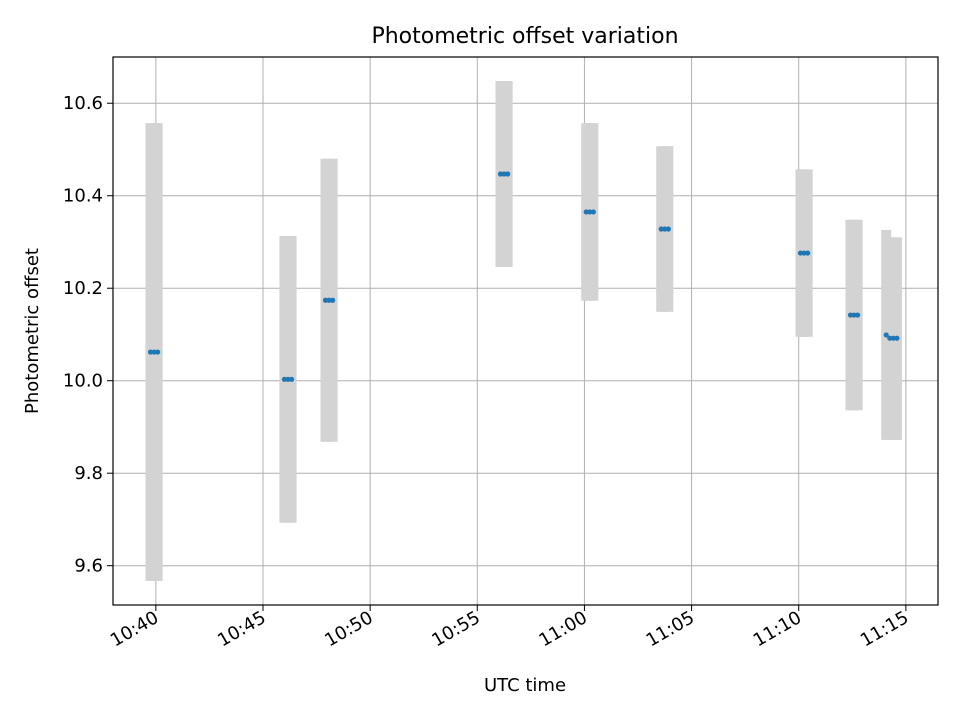 The width and height of the screenshot is (960, 720). I want to click on x-tick-label: 11:10, so click(777, 629).